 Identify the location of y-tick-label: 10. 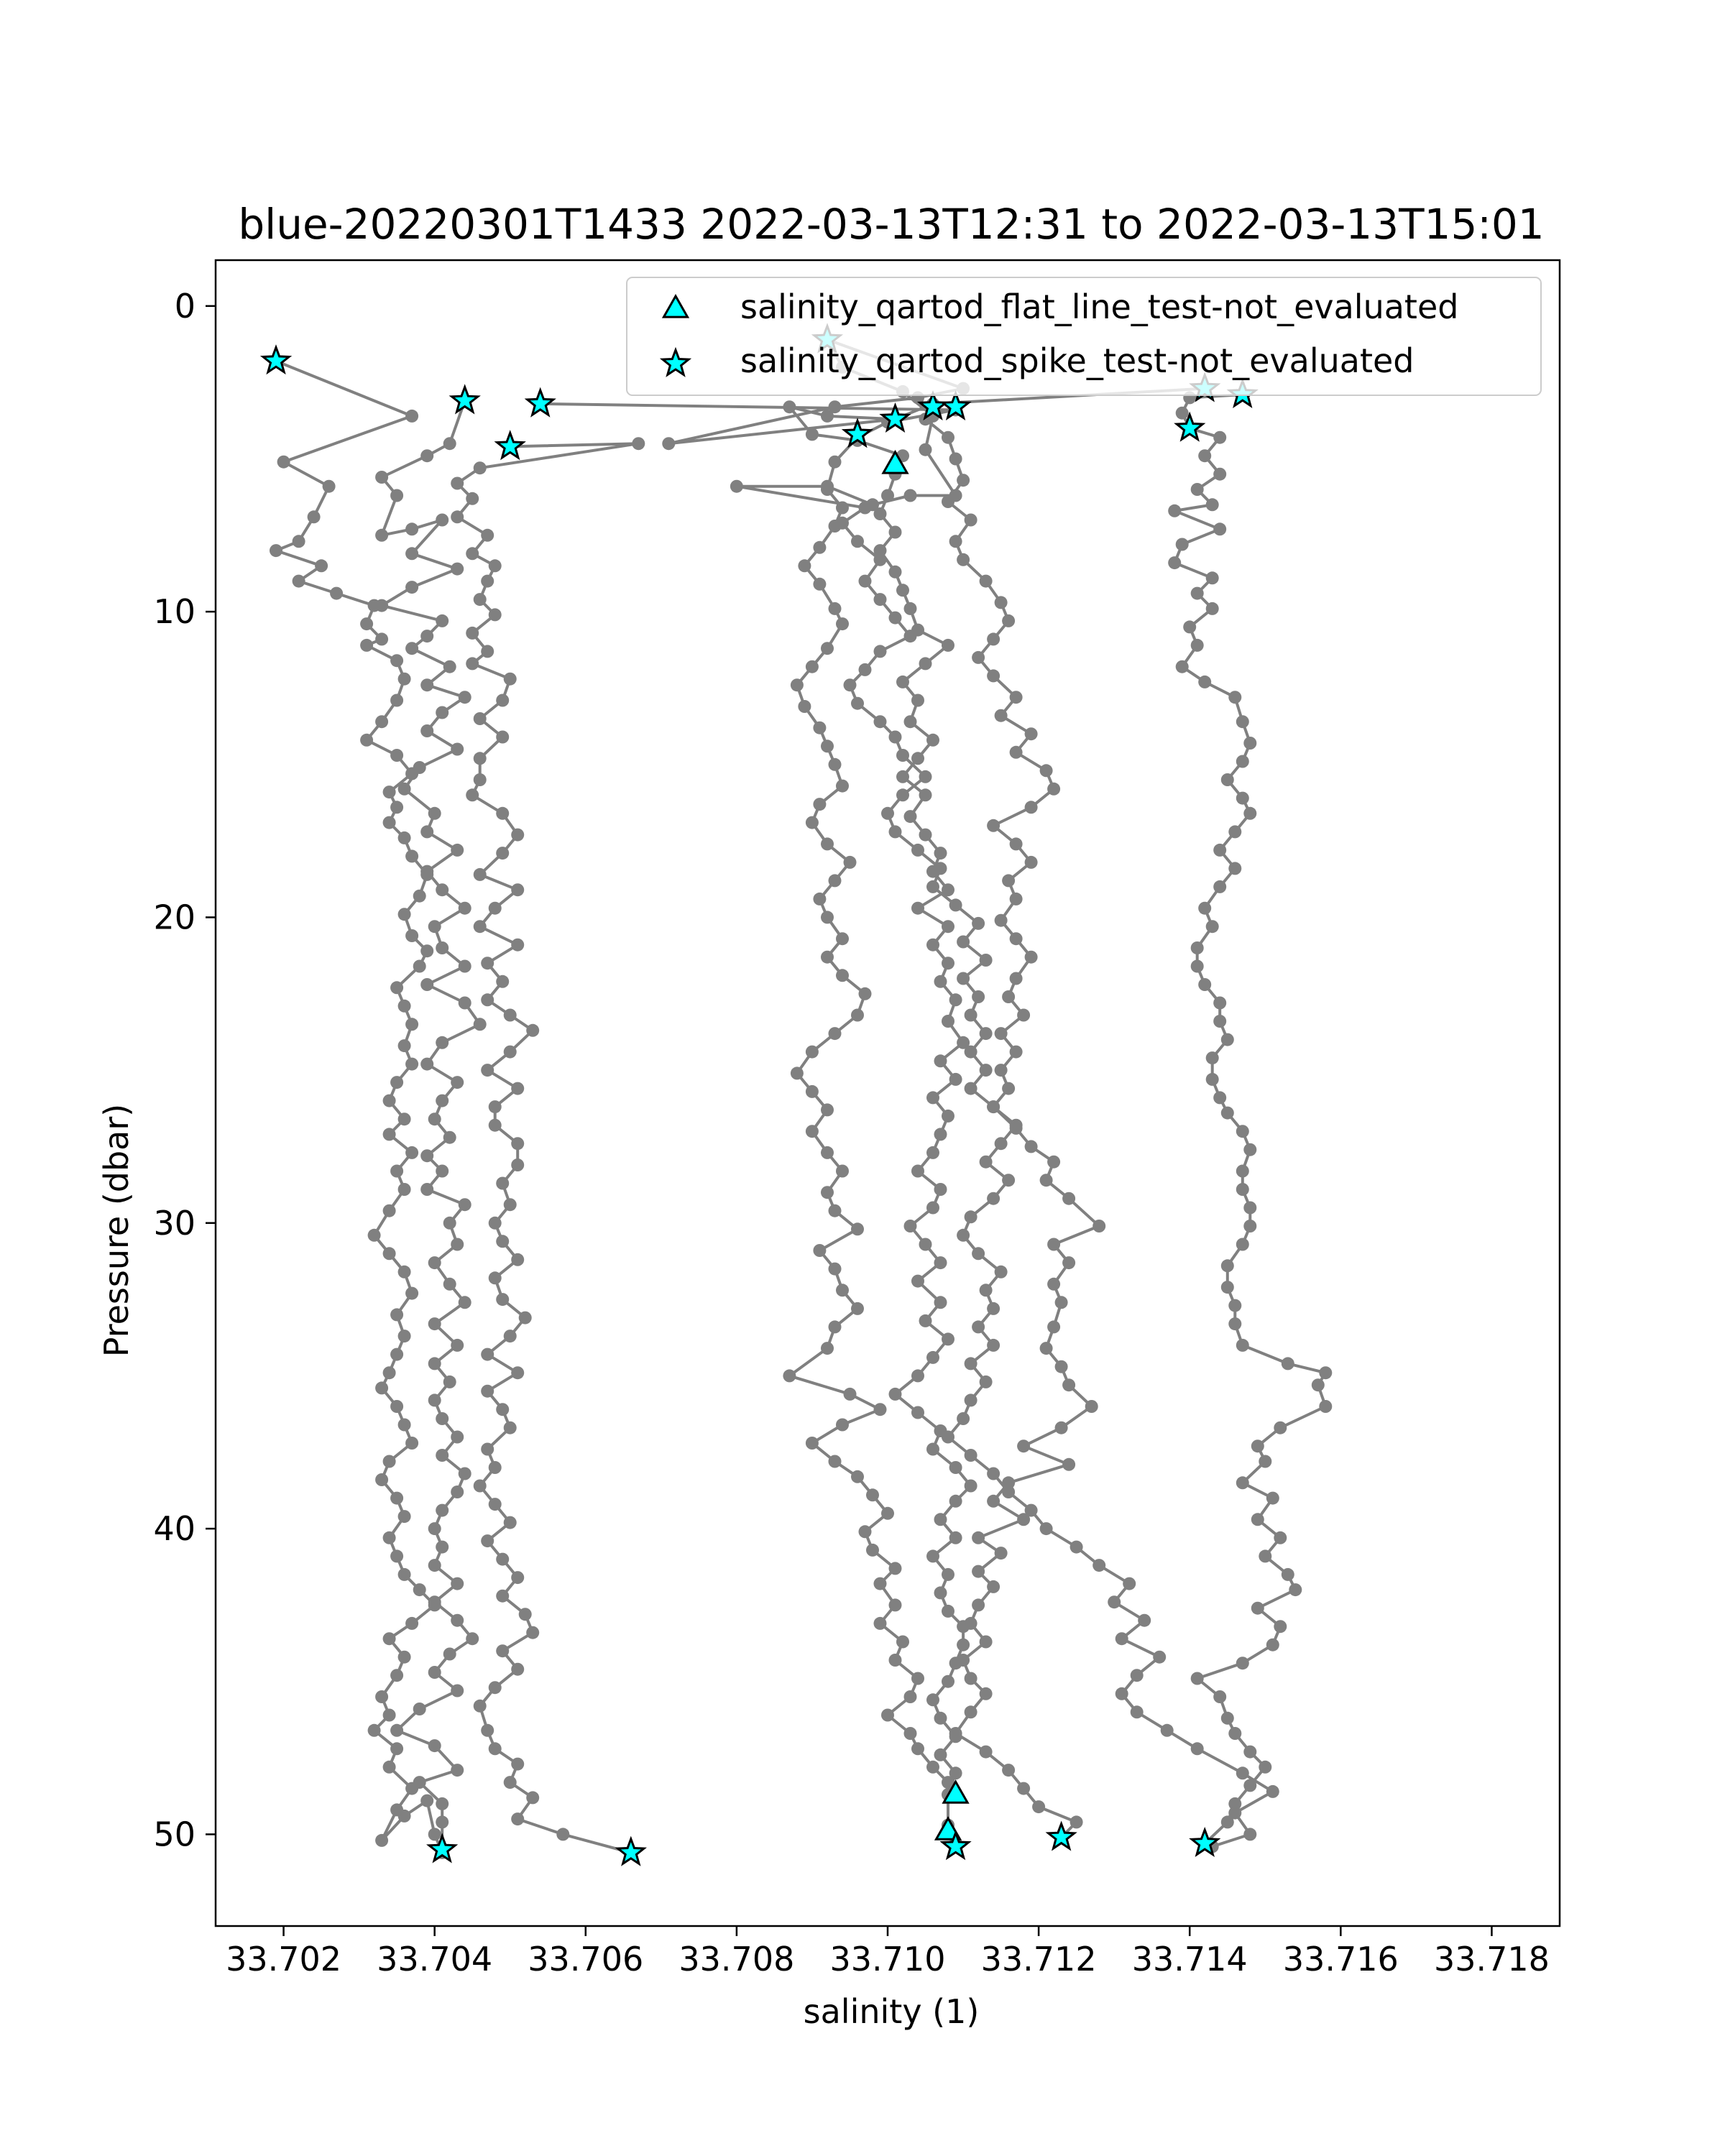
(174, 611).